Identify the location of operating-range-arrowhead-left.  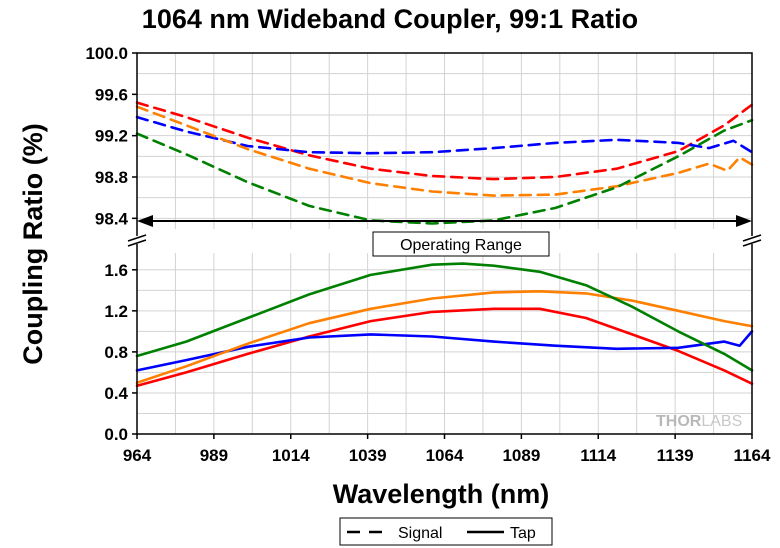
(145, 221).